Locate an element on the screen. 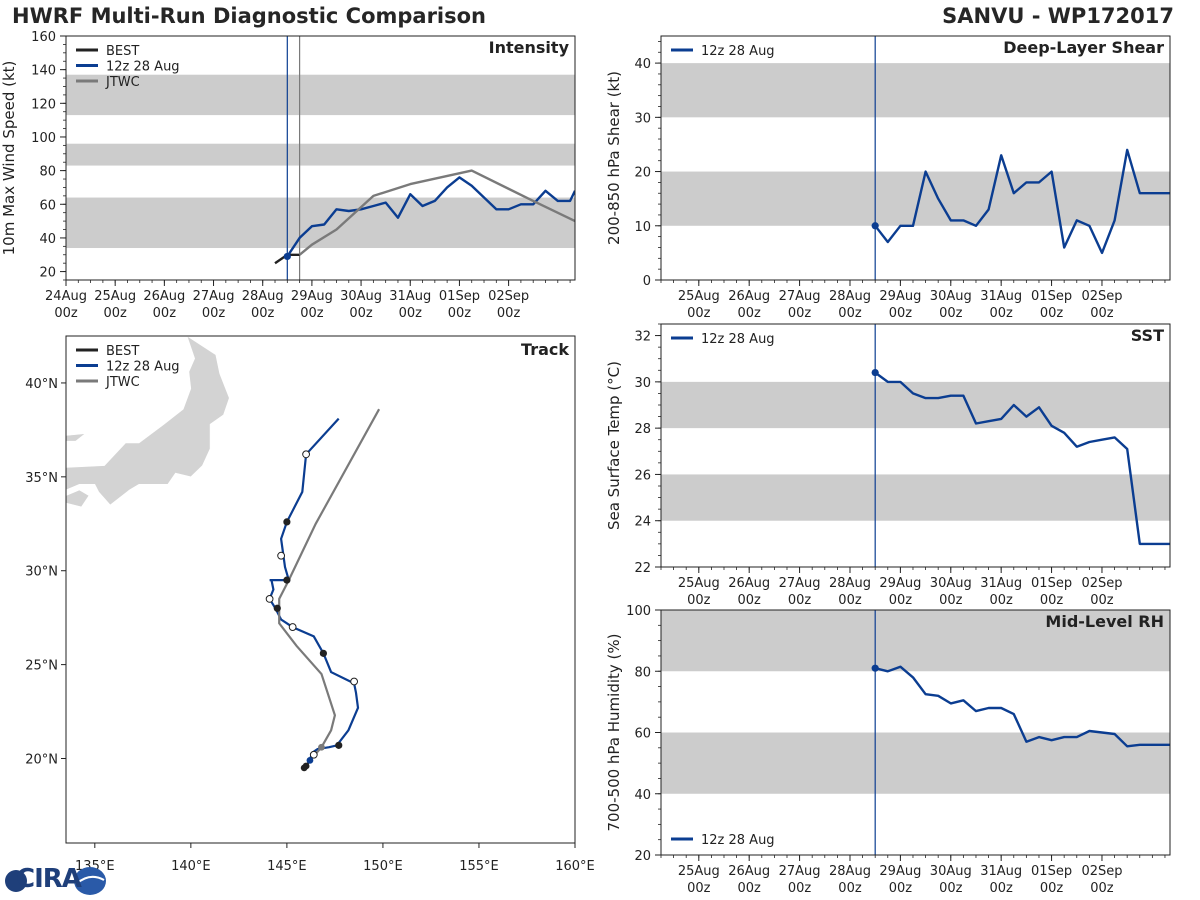 This screenshot has height=900, width=1200. storm-id-title: SANVU - WP172017 is located at coordinates (1058, 16).